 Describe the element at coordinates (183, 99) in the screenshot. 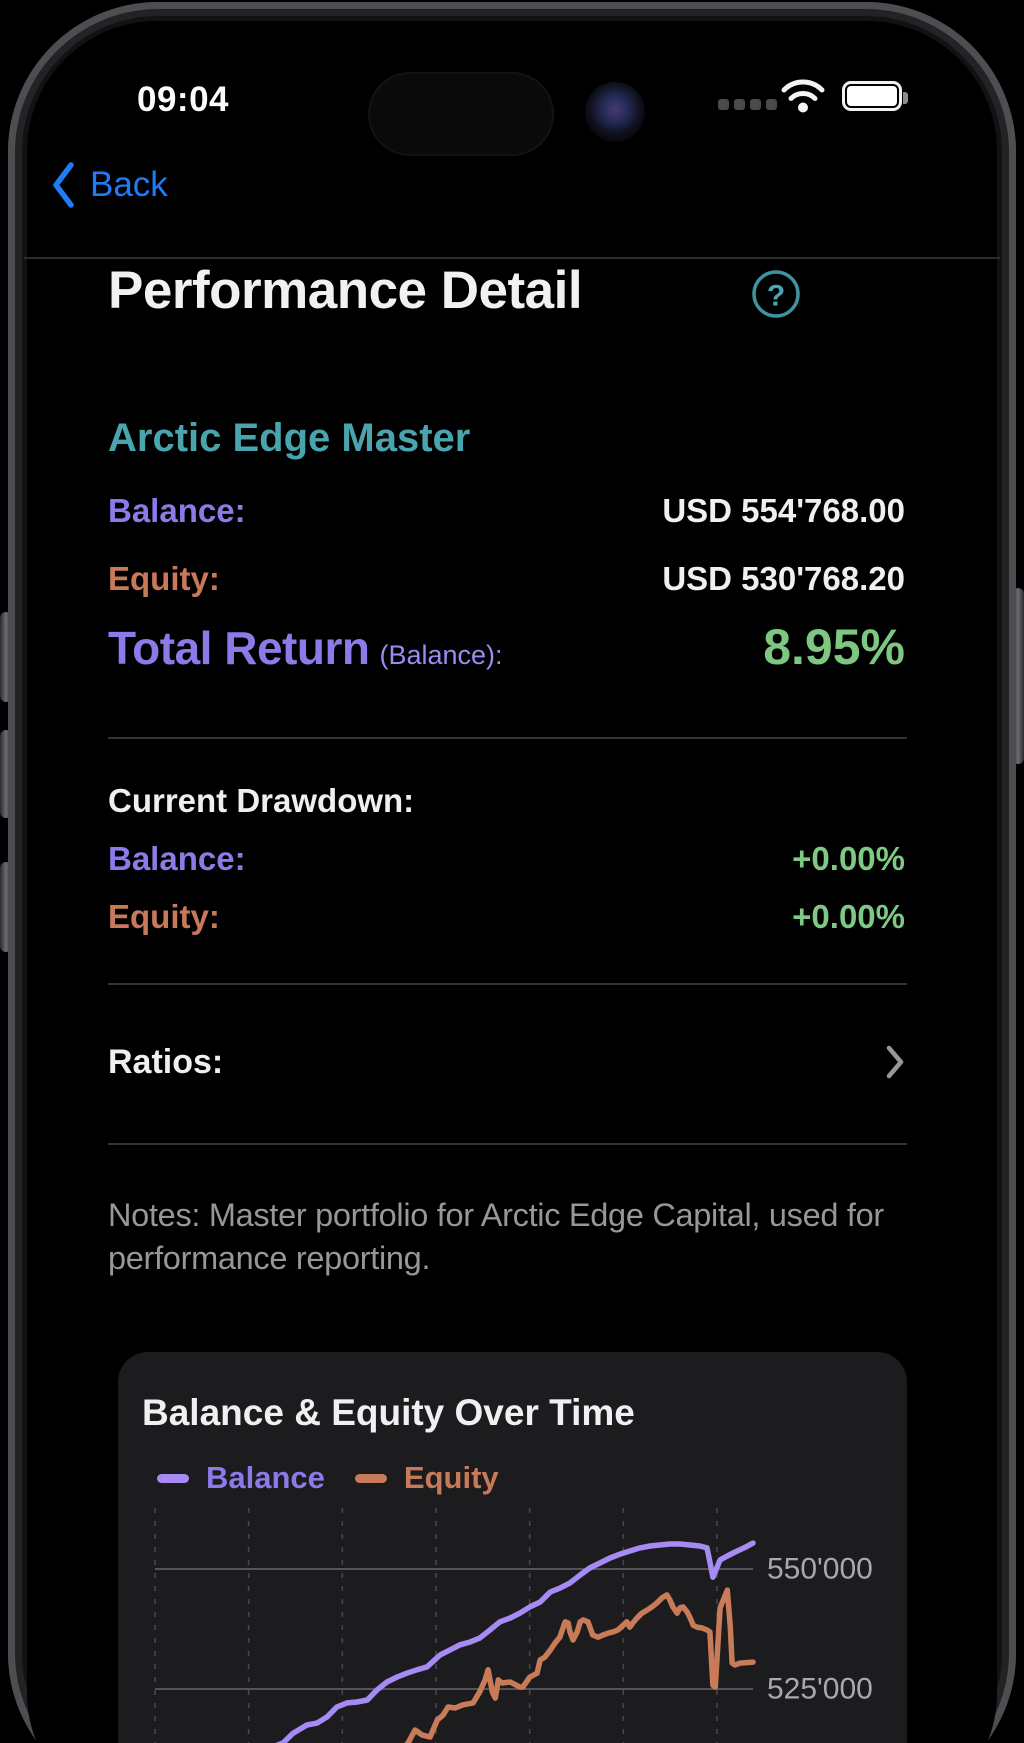

I see `status-time: 09:04` at that location.